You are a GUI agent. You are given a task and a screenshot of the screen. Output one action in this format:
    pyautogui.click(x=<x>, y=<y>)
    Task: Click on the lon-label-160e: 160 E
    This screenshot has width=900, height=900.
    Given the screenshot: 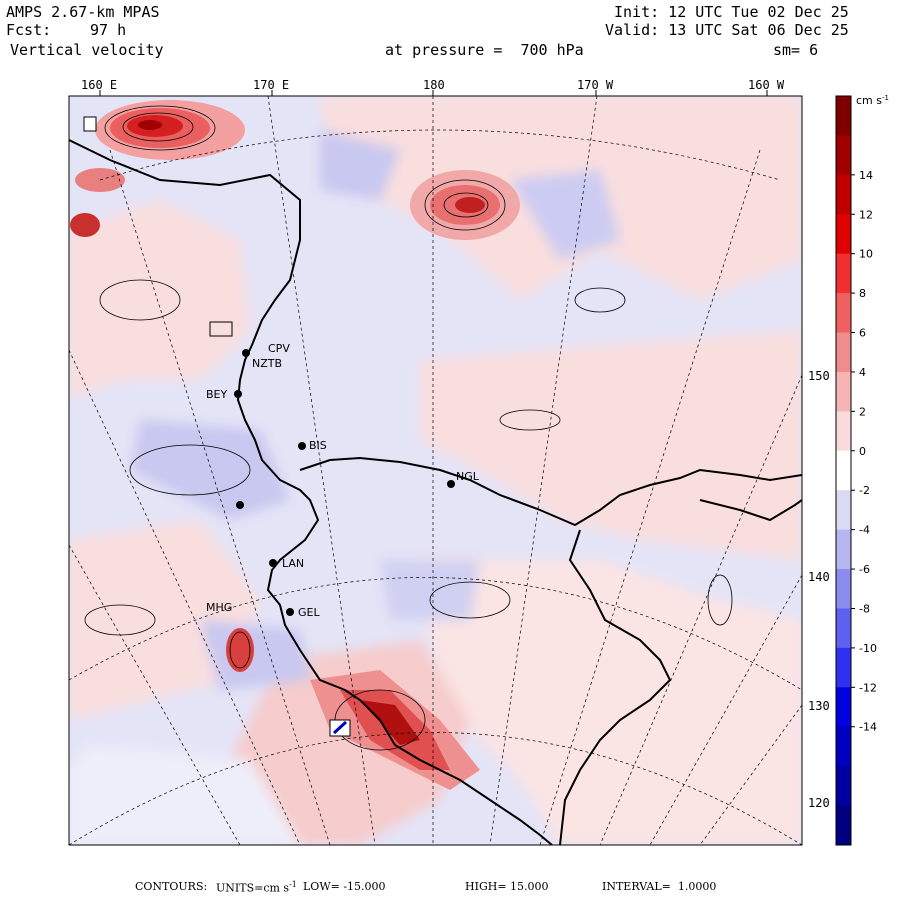 What is the action you would take?
    pyautogui.click(x=99, y=85)
    